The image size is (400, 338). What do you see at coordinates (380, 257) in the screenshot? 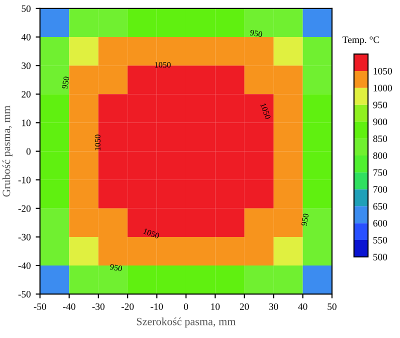
I see `color-bar-label: 500` at bounding box center [380, 257].